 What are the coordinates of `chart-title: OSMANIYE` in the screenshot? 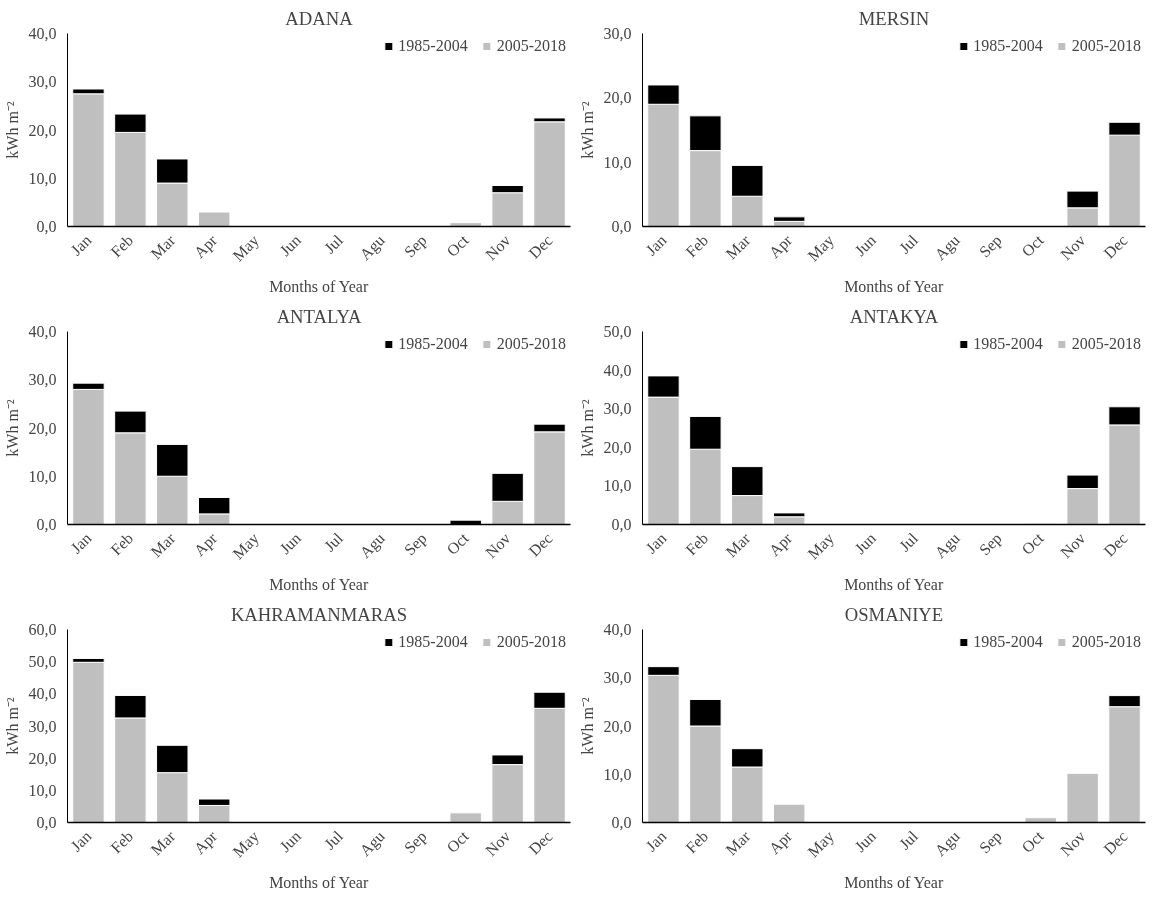 It's located at (894, 614).